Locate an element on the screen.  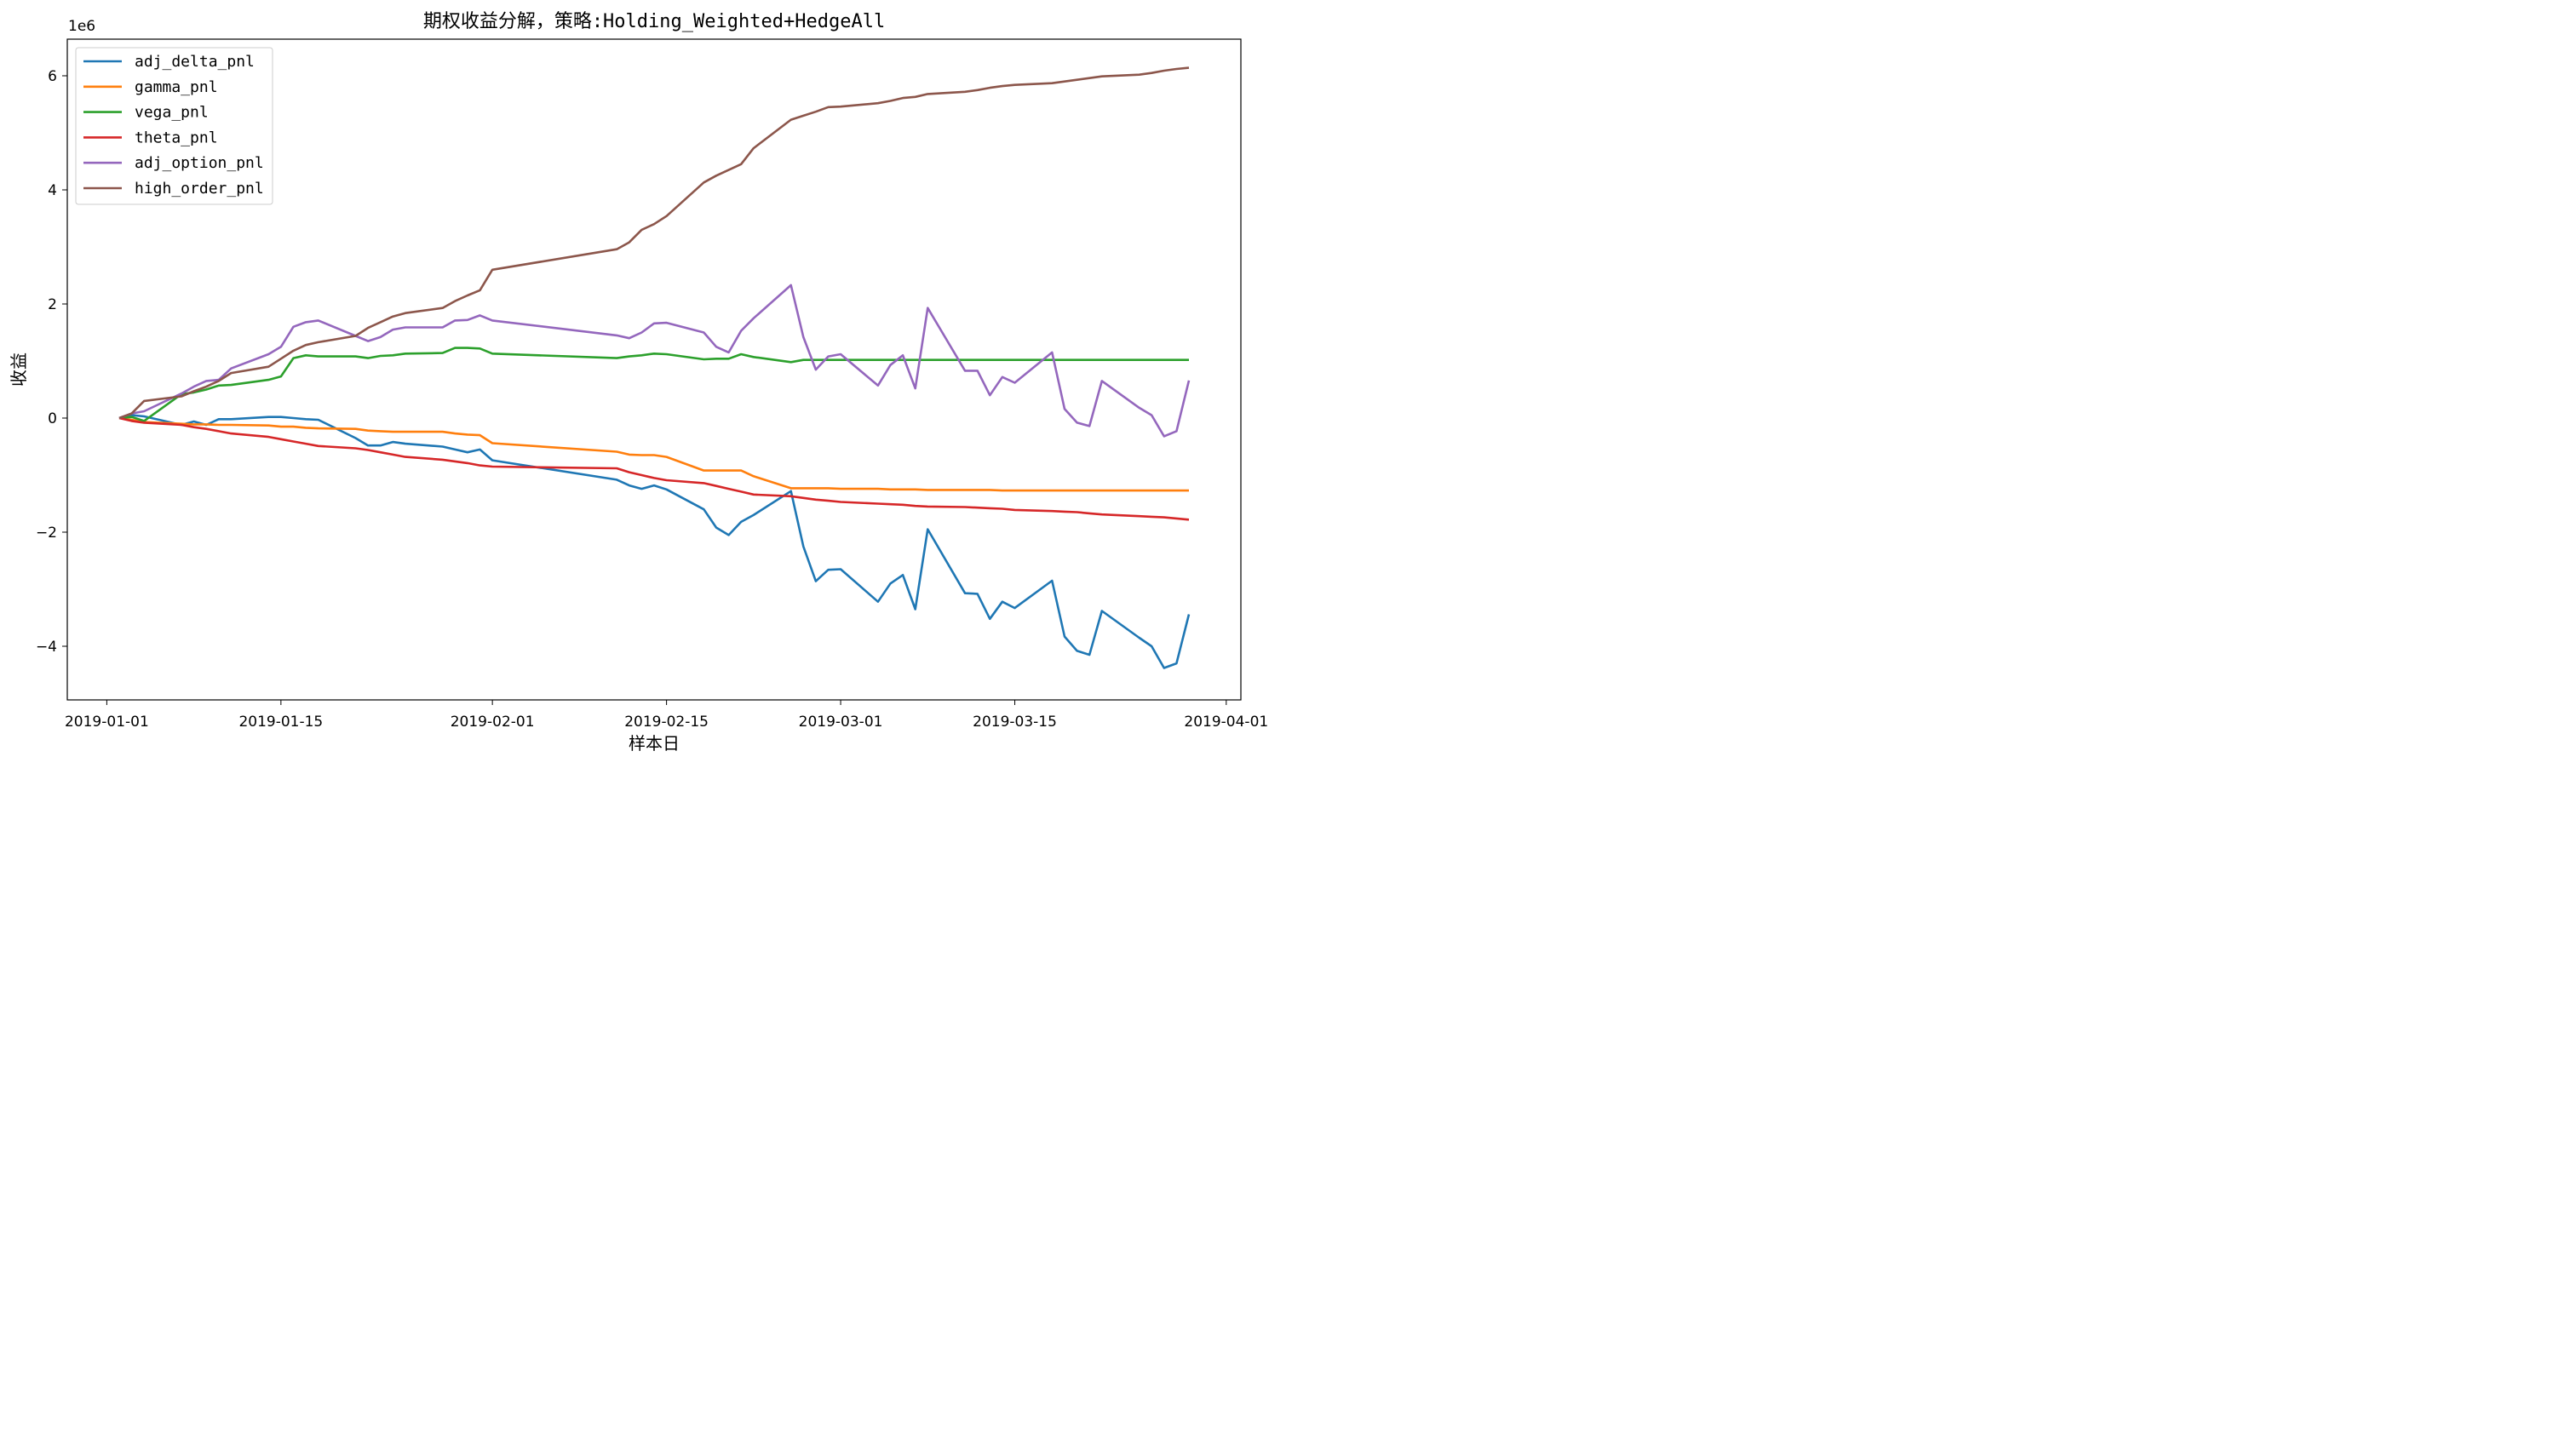
series-line-theta-pnl is located at coordinates (654, 469).